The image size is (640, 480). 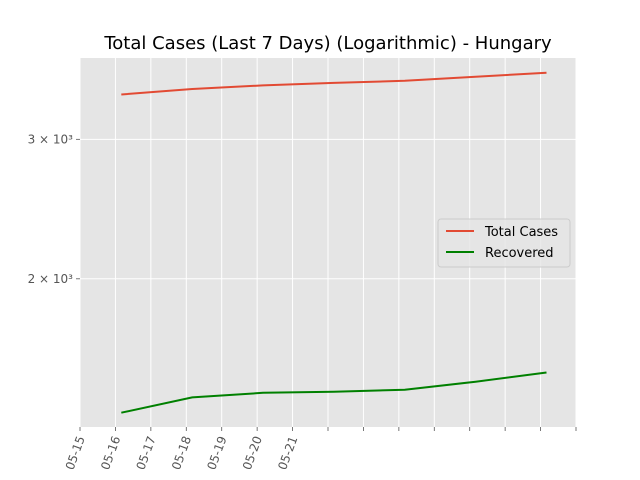 What do you see at coordinates (146, 453) in the screenshot?
I see `x-tick-label: 05-17` at bounding box center [146, 453].